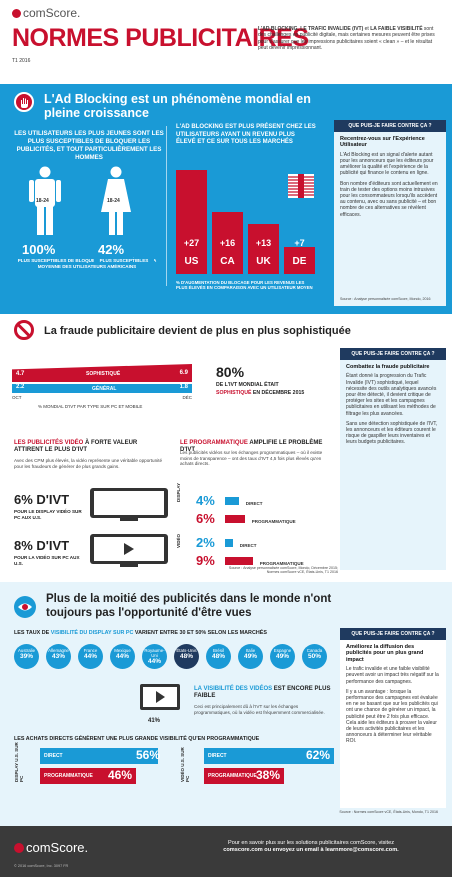 This screenshot has height=877, width=452. Describe the element at coordinates (183, 387) in the screenshot. I see `gen-right-value: 1.8` at that location.